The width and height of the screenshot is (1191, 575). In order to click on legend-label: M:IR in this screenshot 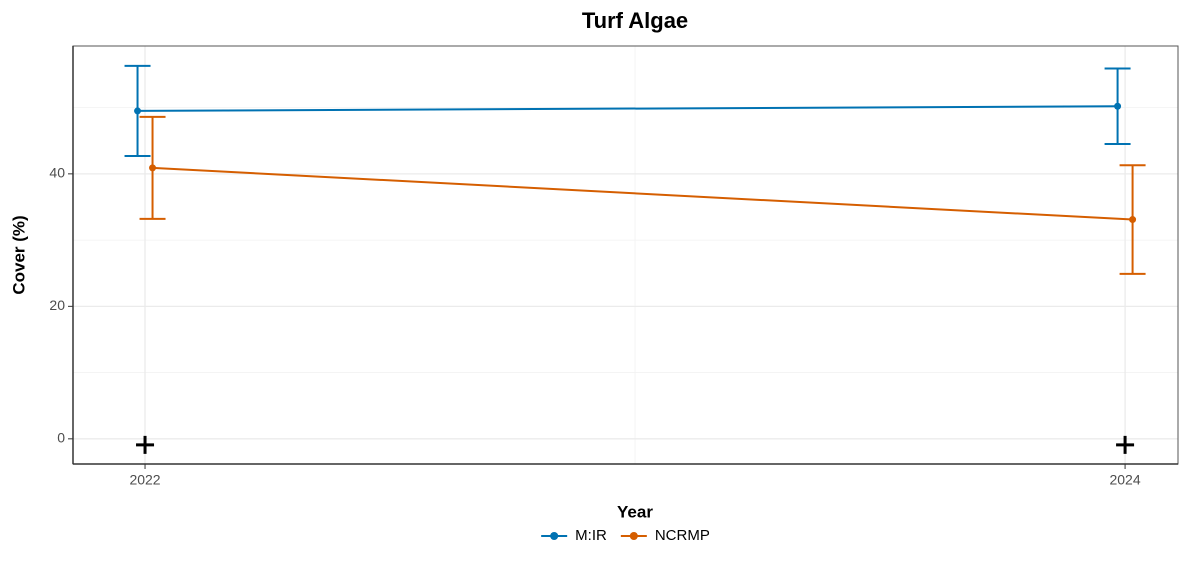, I will do `click(591, 535)`.